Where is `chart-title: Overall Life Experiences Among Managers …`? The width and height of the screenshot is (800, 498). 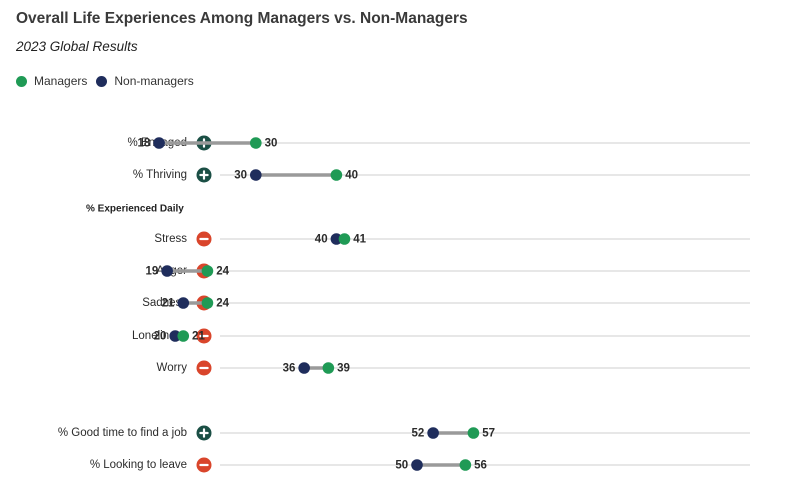 chart-title: Overall Life Experiences Among Managers … is located at coordinates (242, 18).